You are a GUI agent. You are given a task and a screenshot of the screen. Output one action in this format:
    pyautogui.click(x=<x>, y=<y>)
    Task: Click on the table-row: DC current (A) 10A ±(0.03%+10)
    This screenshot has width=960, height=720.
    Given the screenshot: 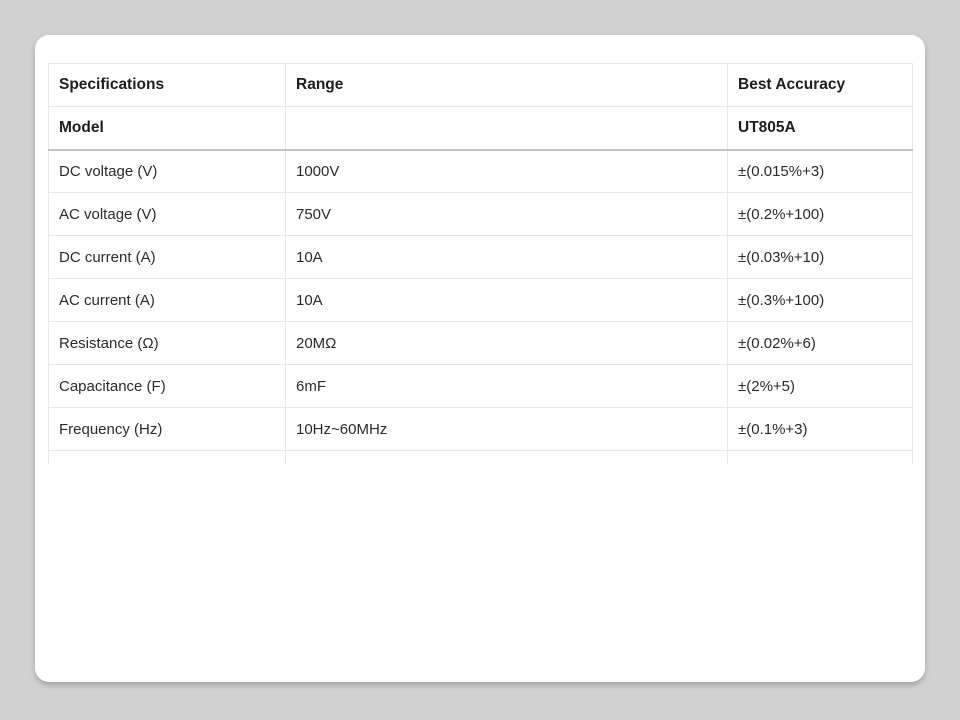 What is the action you would take?
    pyautogui.click(x=480, y=257)
    